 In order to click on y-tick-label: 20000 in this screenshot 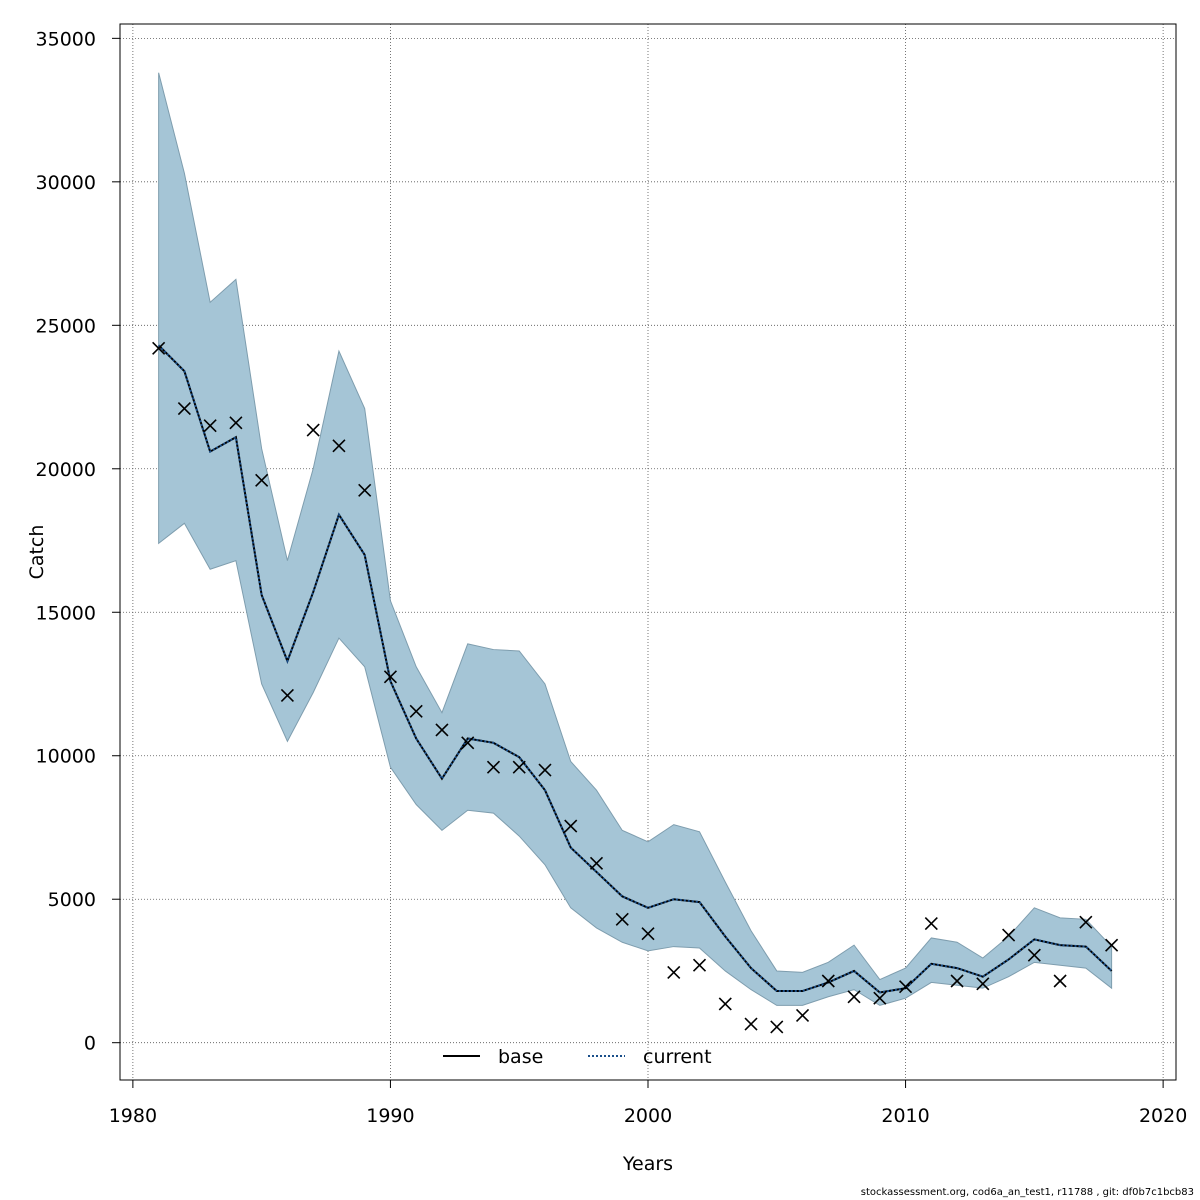, I will do `click(66, 470)`.